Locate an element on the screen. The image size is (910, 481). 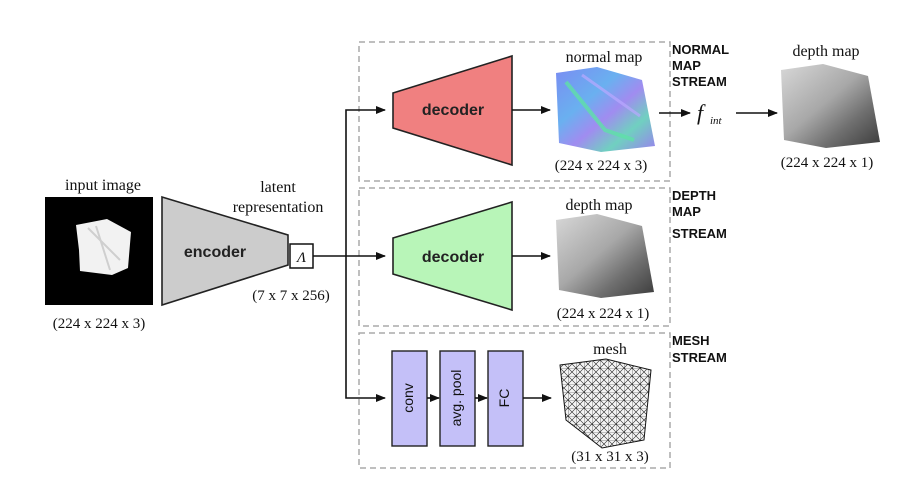
latent-label-line1: latent is located at coordinates (278, 187).